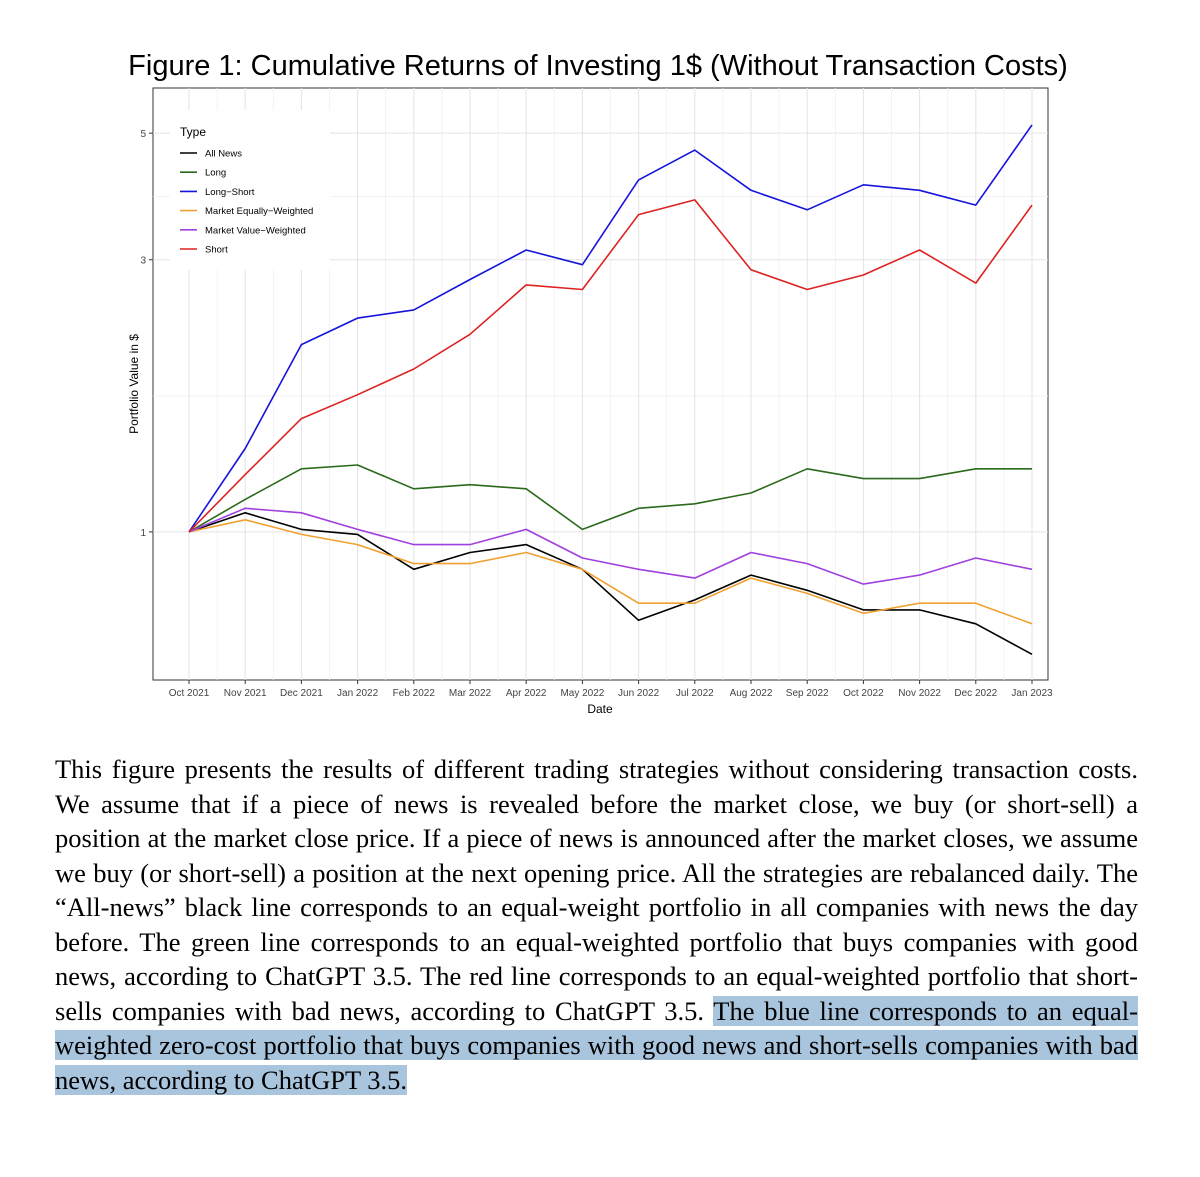 The width and height of the screenshot is (1200, 1177). Describe the element at coordinates (259, 211) in the screenshot. I see `legend-label: Market Equally−Weighted` at that location.